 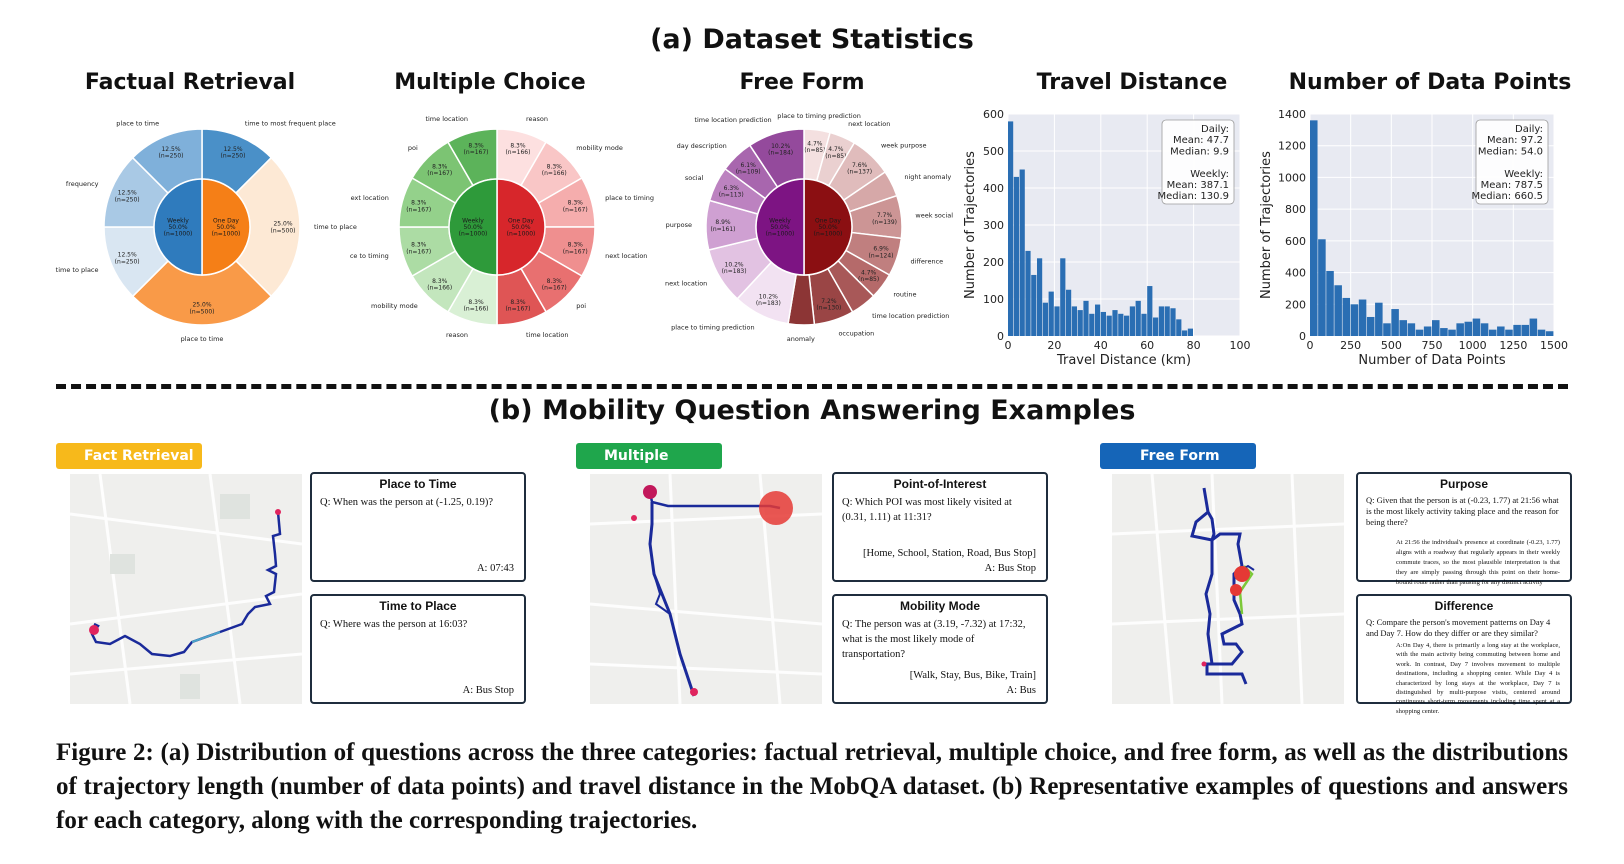 I want to click on y-tick-label: 800, so click(x=1295, y=209).